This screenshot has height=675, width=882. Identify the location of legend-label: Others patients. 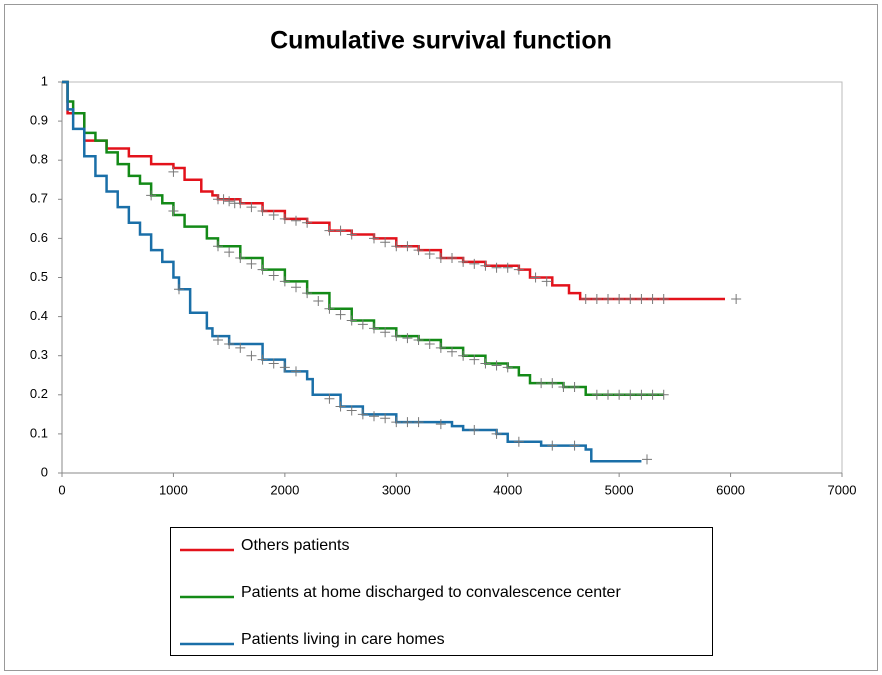
(295, 545).